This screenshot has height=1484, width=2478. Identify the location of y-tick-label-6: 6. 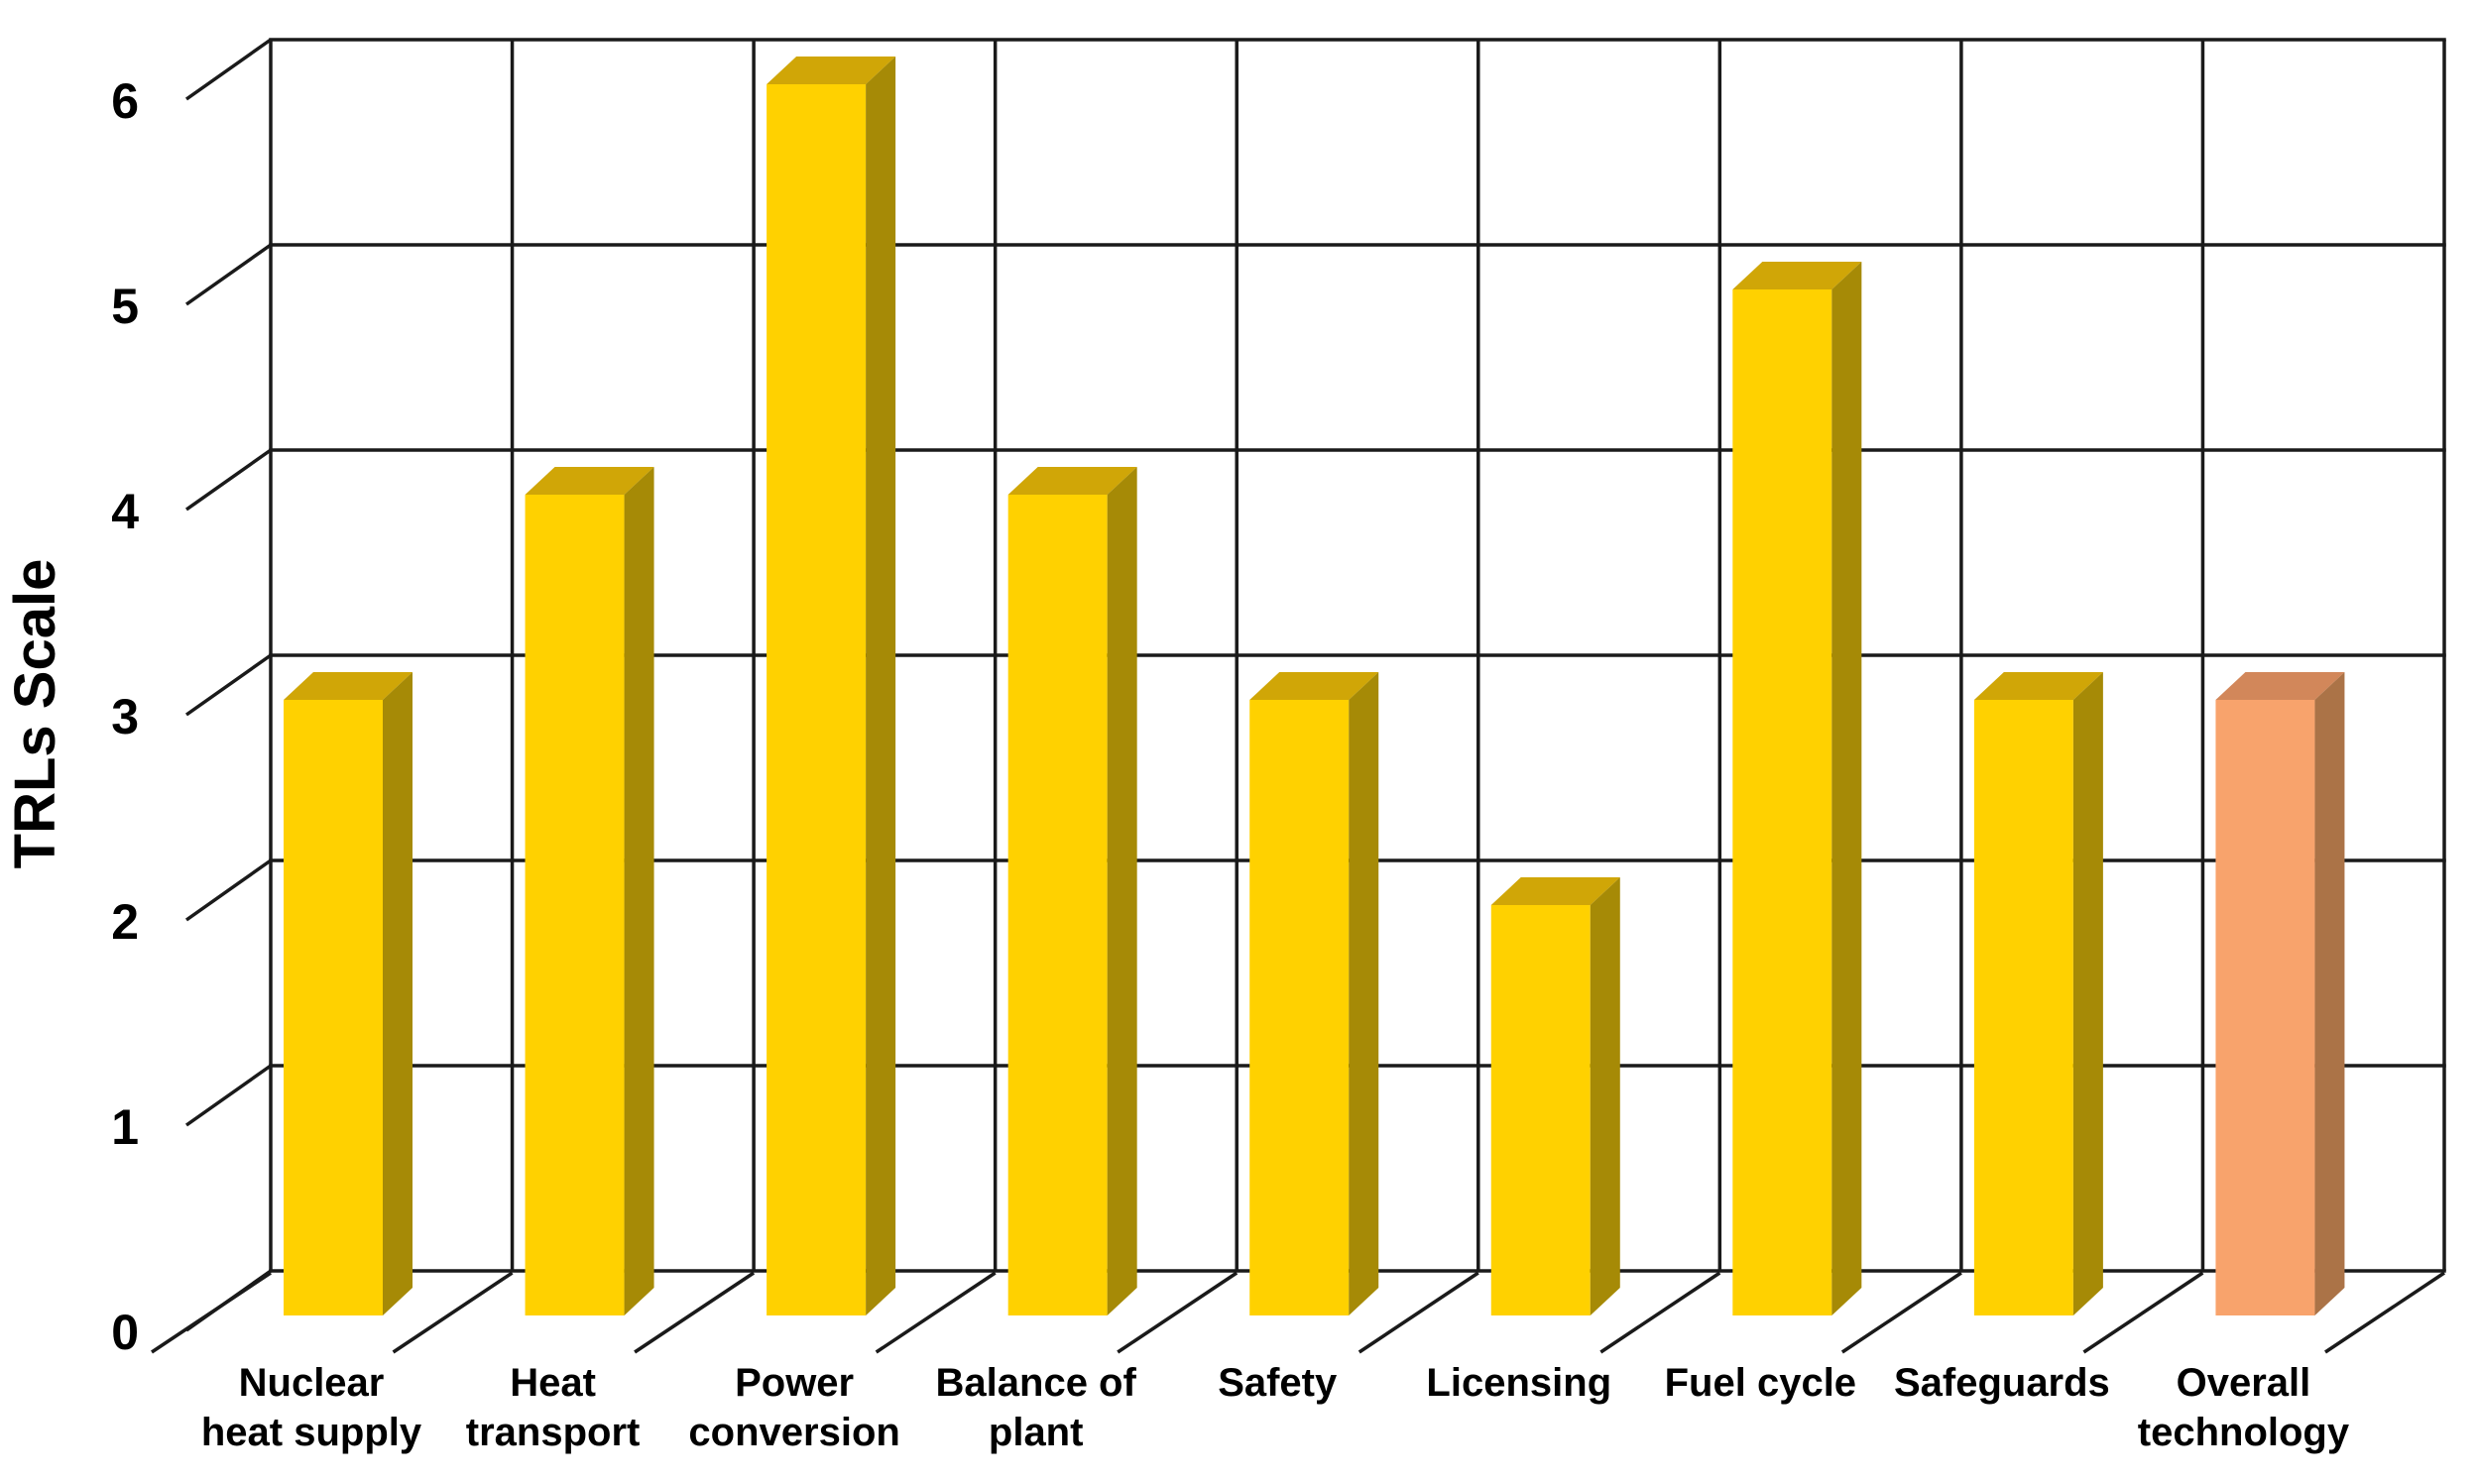
(125, 101).